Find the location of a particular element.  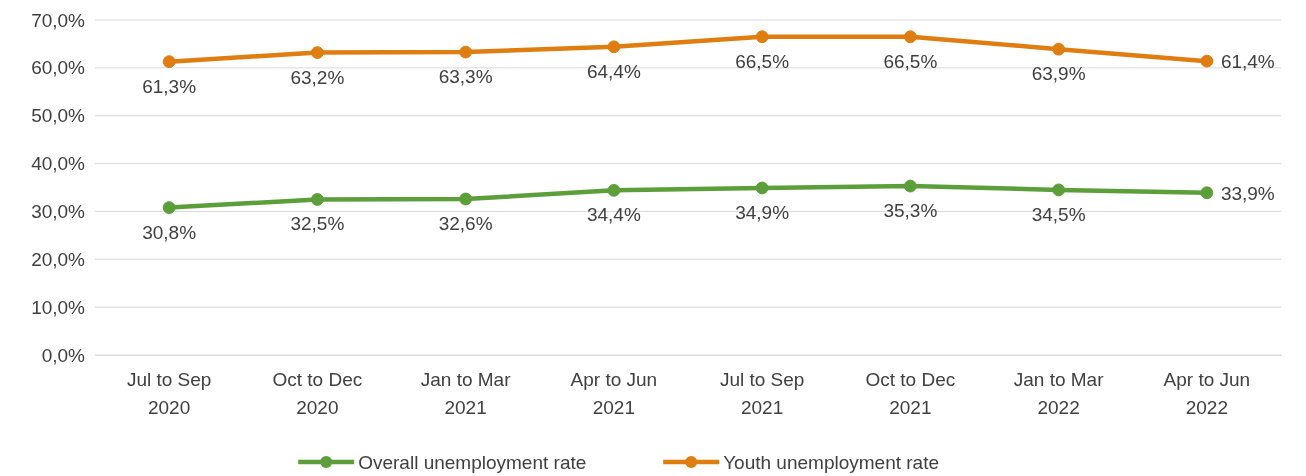

y-tick-label: 60,0% is located at coordinates (58, 68).